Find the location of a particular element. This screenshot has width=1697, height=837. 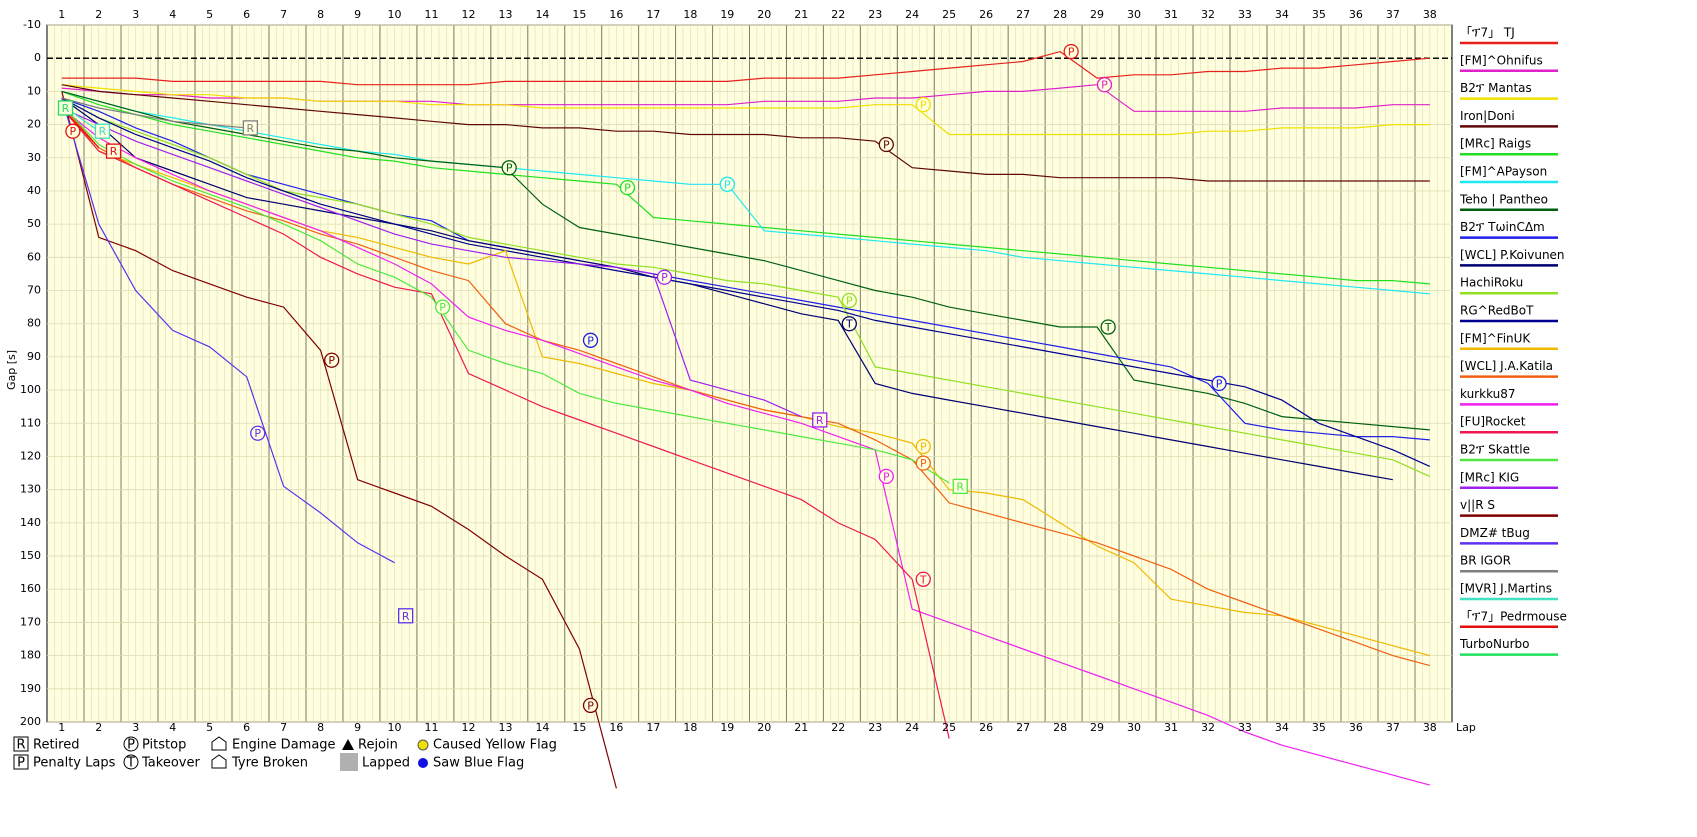

x-tick-label: 30 is located at coordinates (1134, 14).